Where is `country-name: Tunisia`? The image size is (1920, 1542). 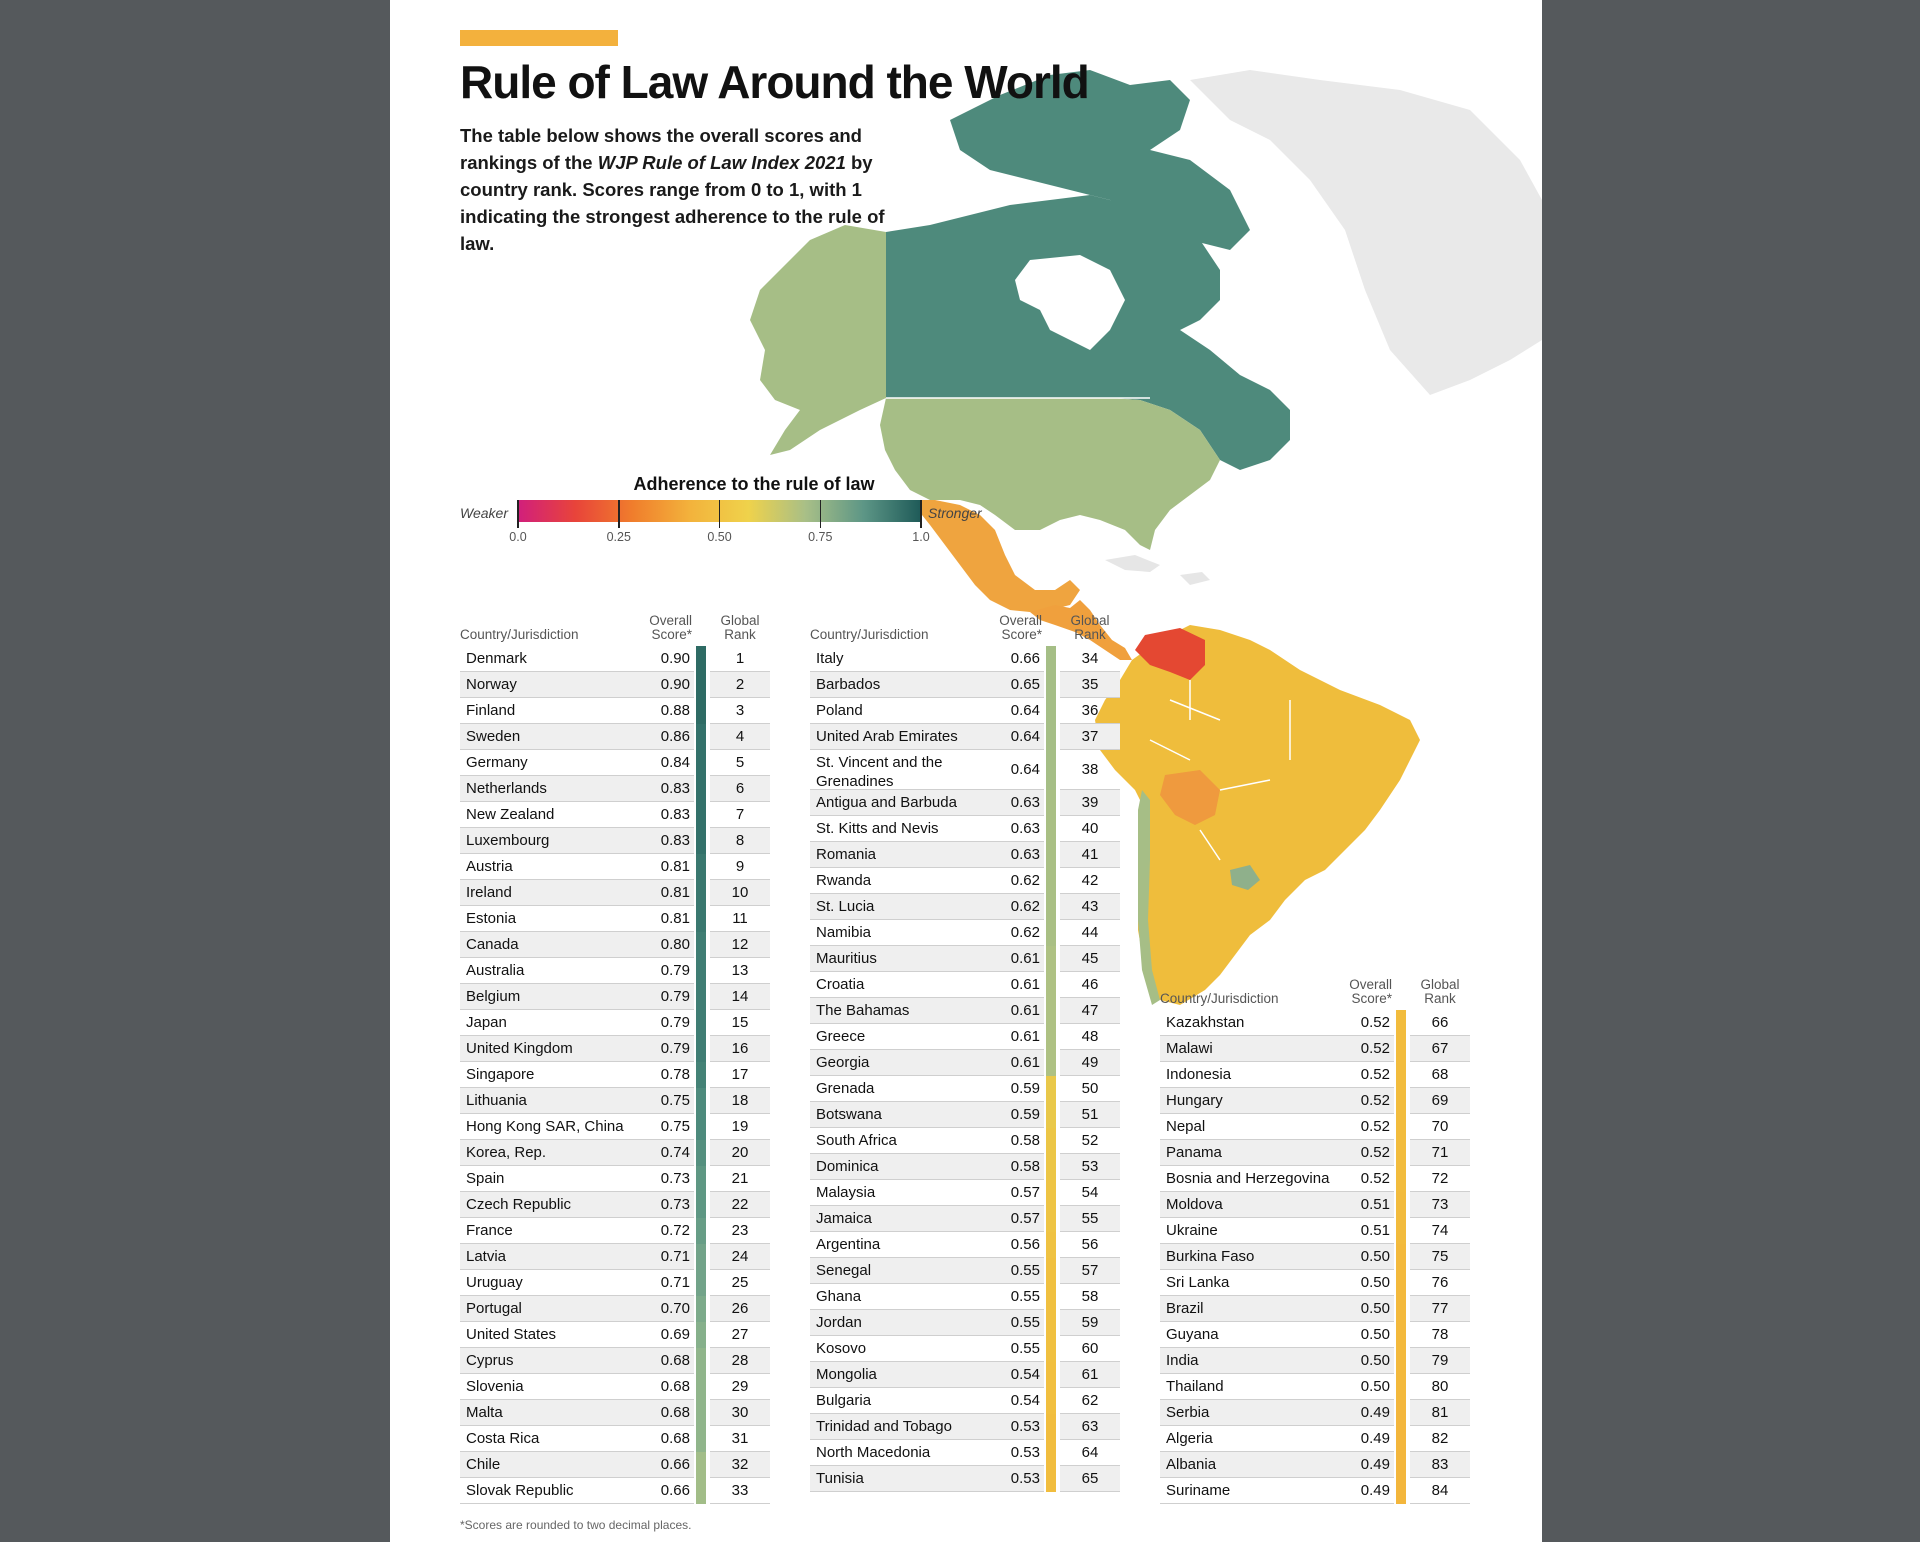 country-name: Tunisia is located at coordinates (840, 1478).